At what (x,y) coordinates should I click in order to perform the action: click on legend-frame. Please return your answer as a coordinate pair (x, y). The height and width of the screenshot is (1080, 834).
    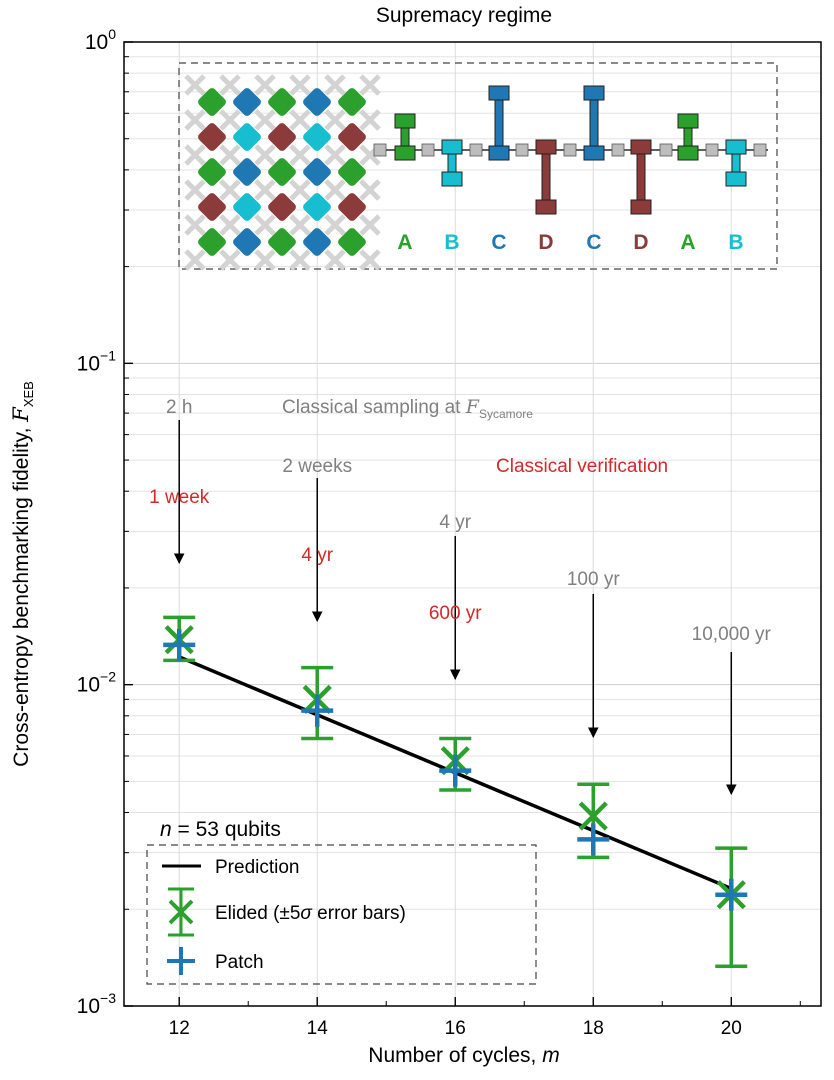
    Looking at the image, I should click on (341, 914).